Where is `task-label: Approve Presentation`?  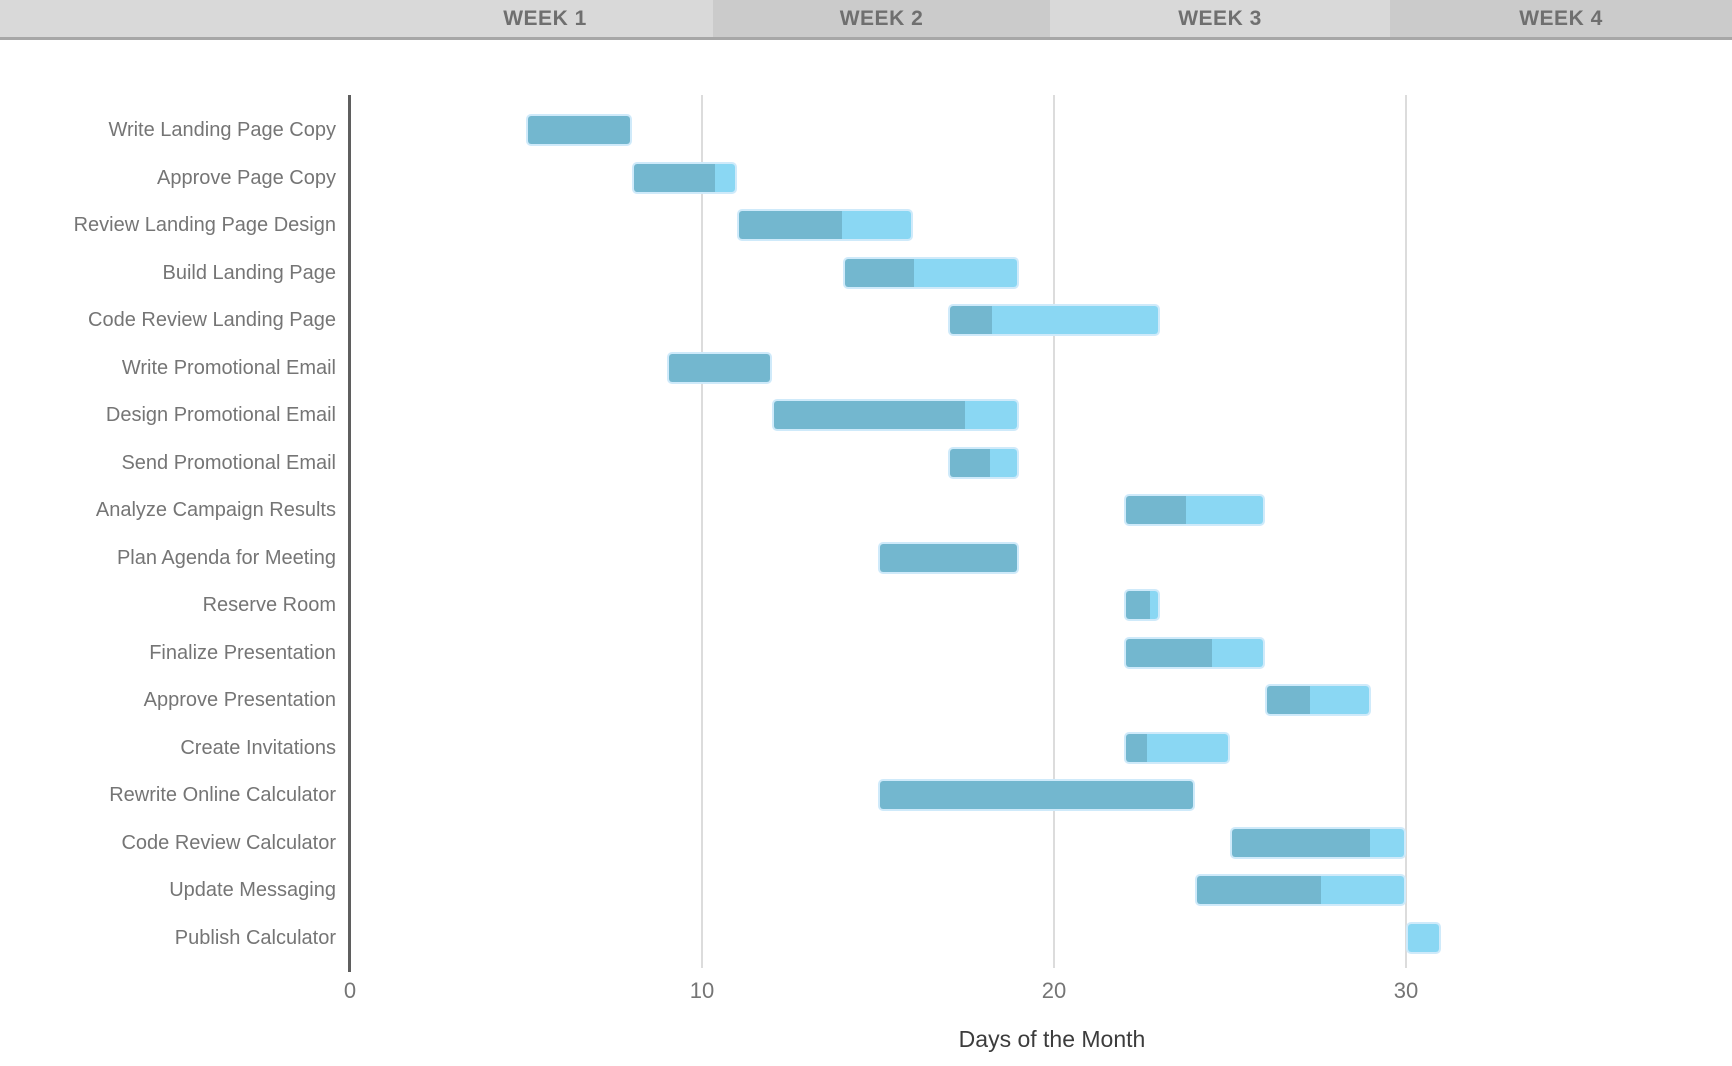
task-label: Approve Presentation is located at coordinates (239, 700).